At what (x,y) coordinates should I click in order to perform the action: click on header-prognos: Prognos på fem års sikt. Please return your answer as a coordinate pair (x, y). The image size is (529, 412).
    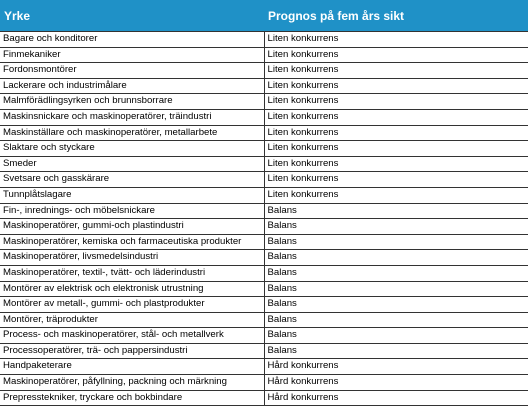
    Looking at the image, I should click on (396, 16).